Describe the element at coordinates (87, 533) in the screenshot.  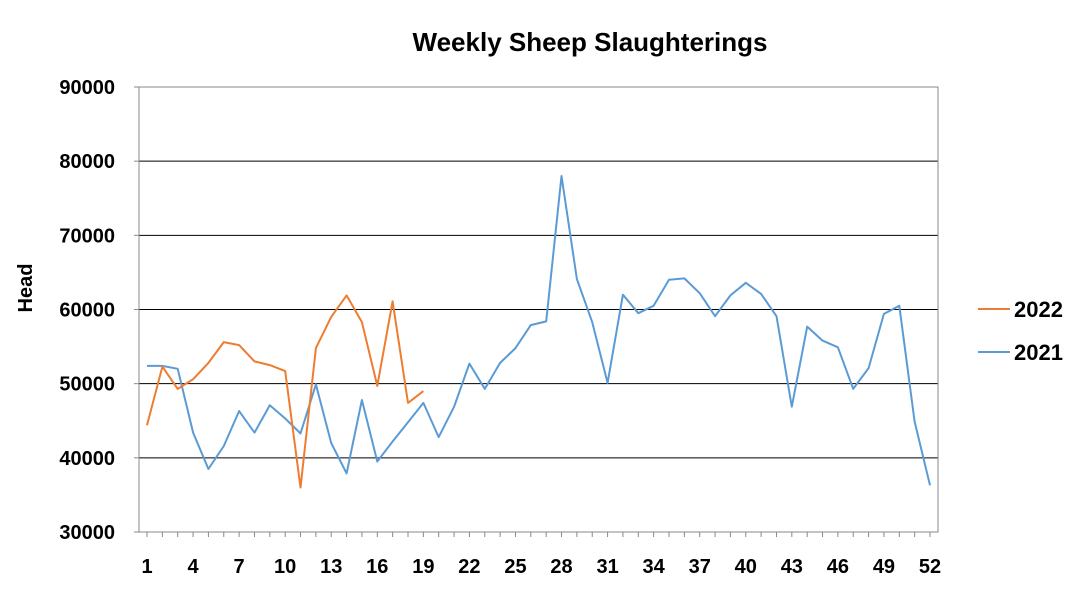
I see `y-tick-label: 30000` at that location.